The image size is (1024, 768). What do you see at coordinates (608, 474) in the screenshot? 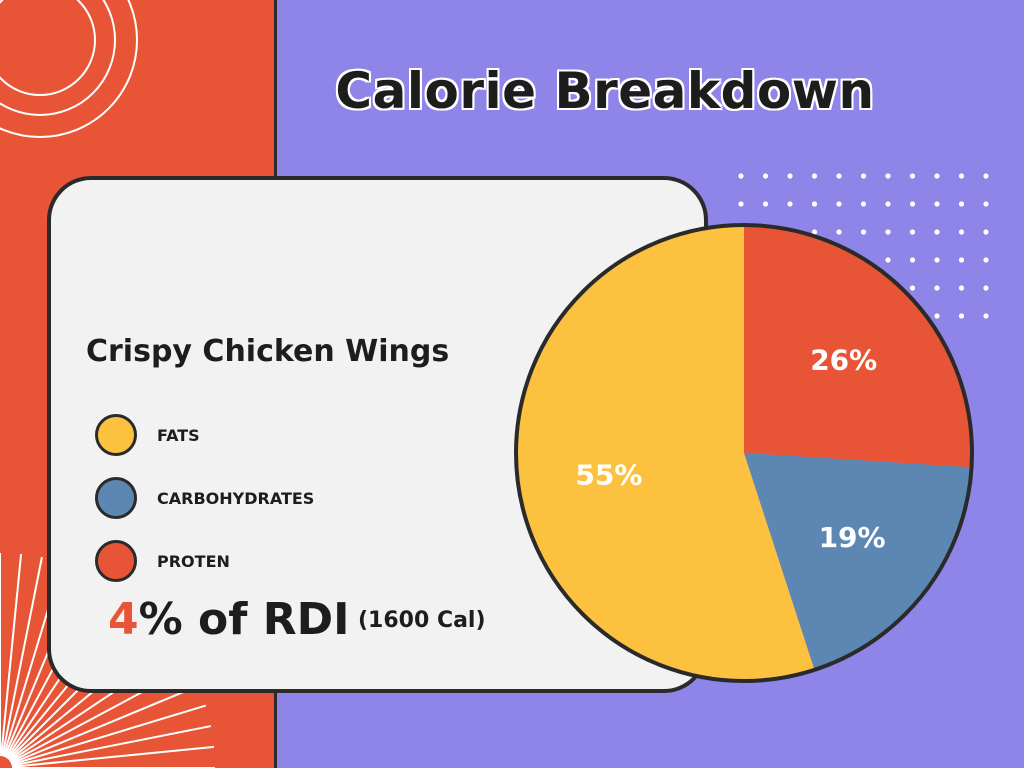
I see `pie-label-fats: 55%` at bounding box center [608, 474].